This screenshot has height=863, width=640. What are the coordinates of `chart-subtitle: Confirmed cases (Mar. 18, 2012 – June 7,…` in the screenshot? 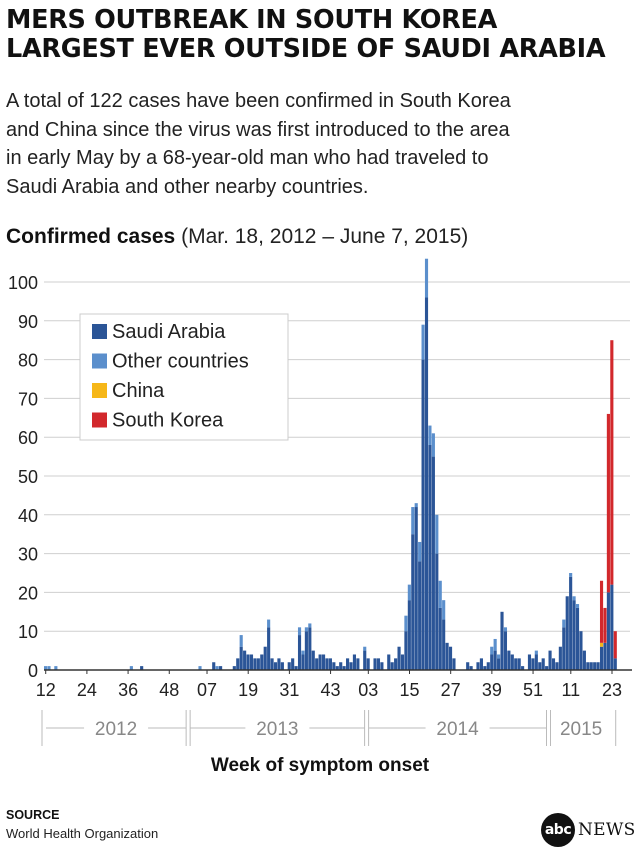 It's located at (237, 237).